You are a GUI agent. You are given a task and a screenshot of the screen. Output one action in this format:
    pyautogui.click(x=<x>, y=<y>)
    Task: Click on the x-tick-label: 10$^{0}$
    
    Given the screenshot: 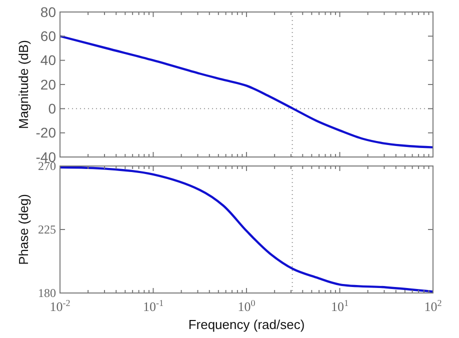 What is the action you would take?
    pyautogui.click(x=247, y=306)
    